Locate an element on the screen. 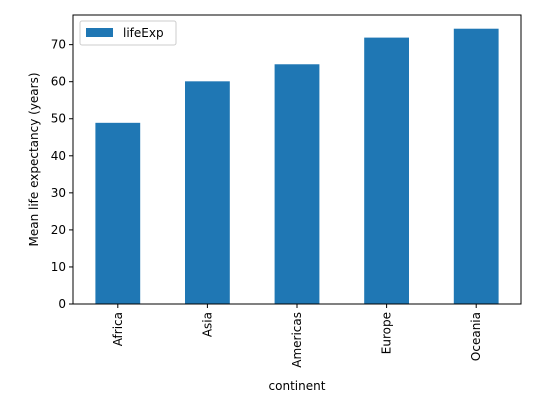 The height and width of the screenshot is (405, 550). bar-americas is located at coordinates (297, 184).